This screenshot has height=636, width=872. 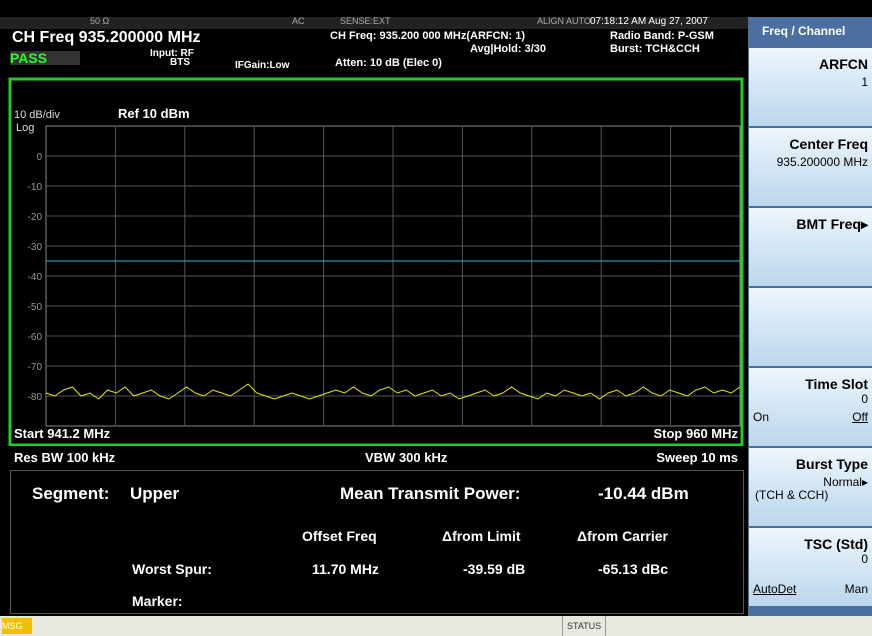 What do you see at coordinates (655, 49) in the screenshot?
I see `burst: Burst: TCH&CCH` at bounding box center [655, 49].